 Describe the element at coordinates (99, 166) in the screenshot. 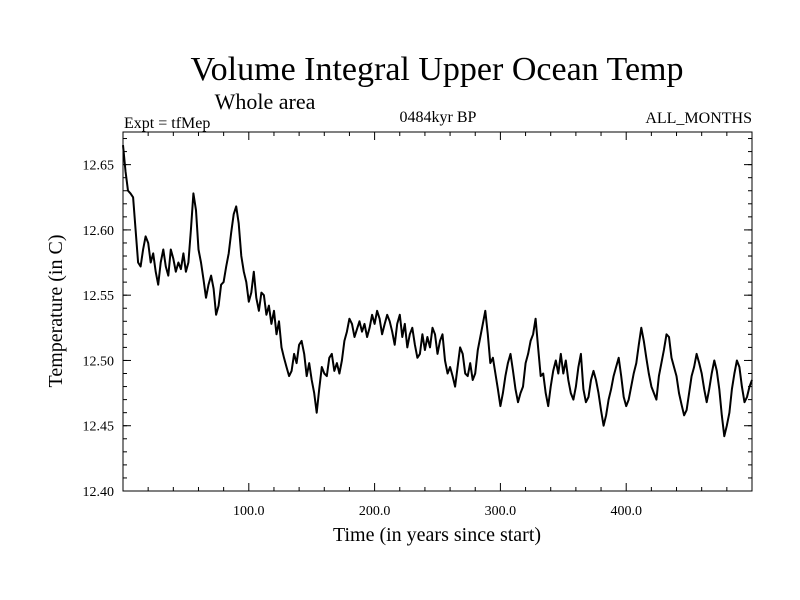

I see `y-tick-label: 12.65` at that location.